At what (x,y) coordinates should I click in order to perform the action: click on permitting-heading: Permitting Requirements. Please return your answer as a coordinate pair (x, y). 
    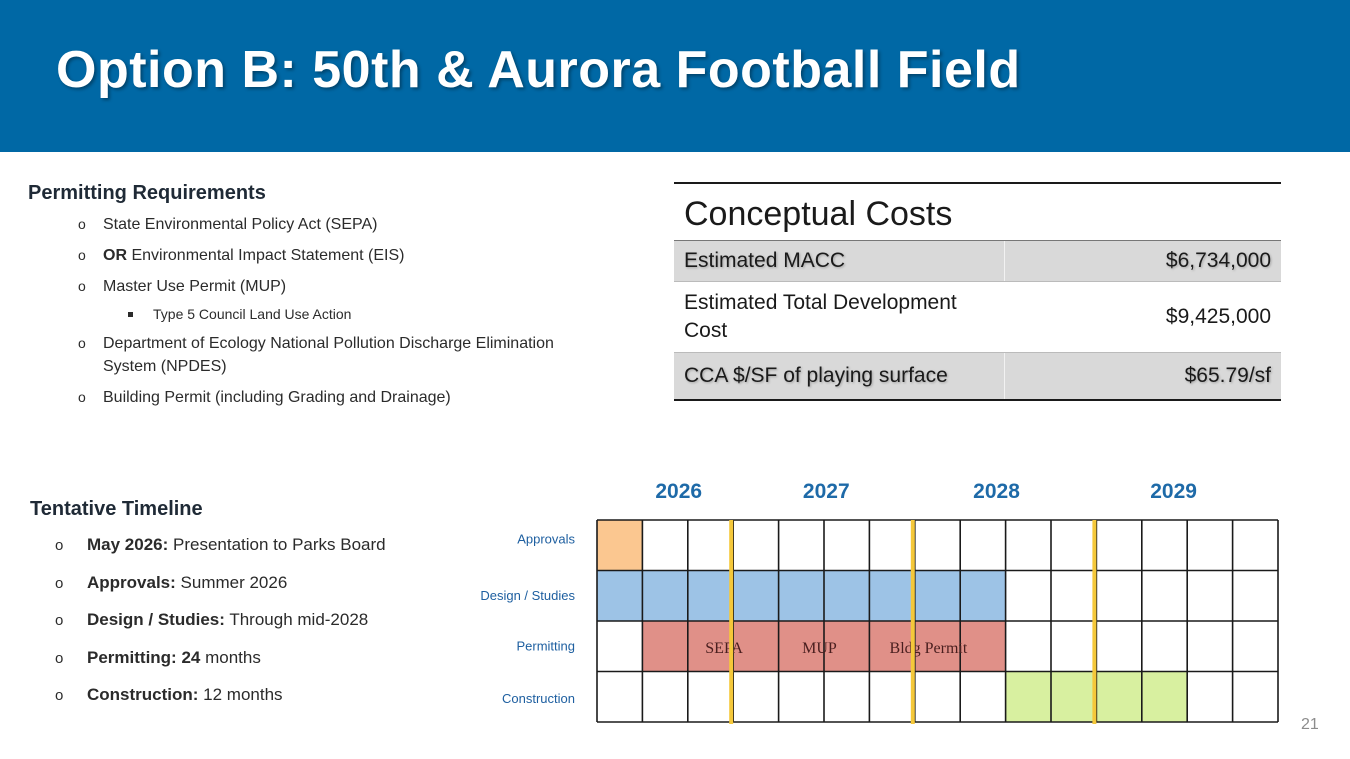
    Looking at the image, I should click on (147, 193).